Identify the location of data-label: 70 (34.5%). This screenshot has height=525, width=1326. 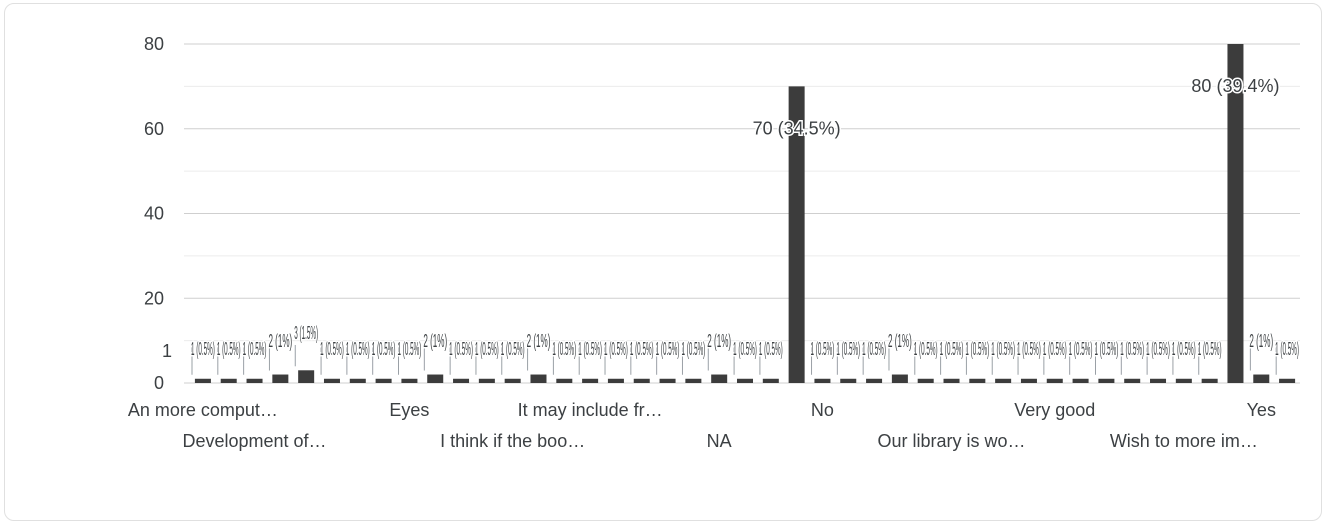
(797, 128).